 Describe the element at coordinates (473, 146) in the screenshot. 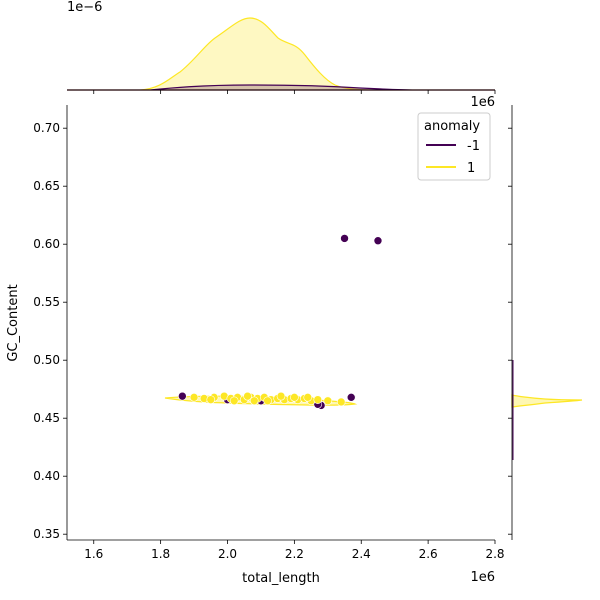

I see `legend-label-minus1: -1` at that location.